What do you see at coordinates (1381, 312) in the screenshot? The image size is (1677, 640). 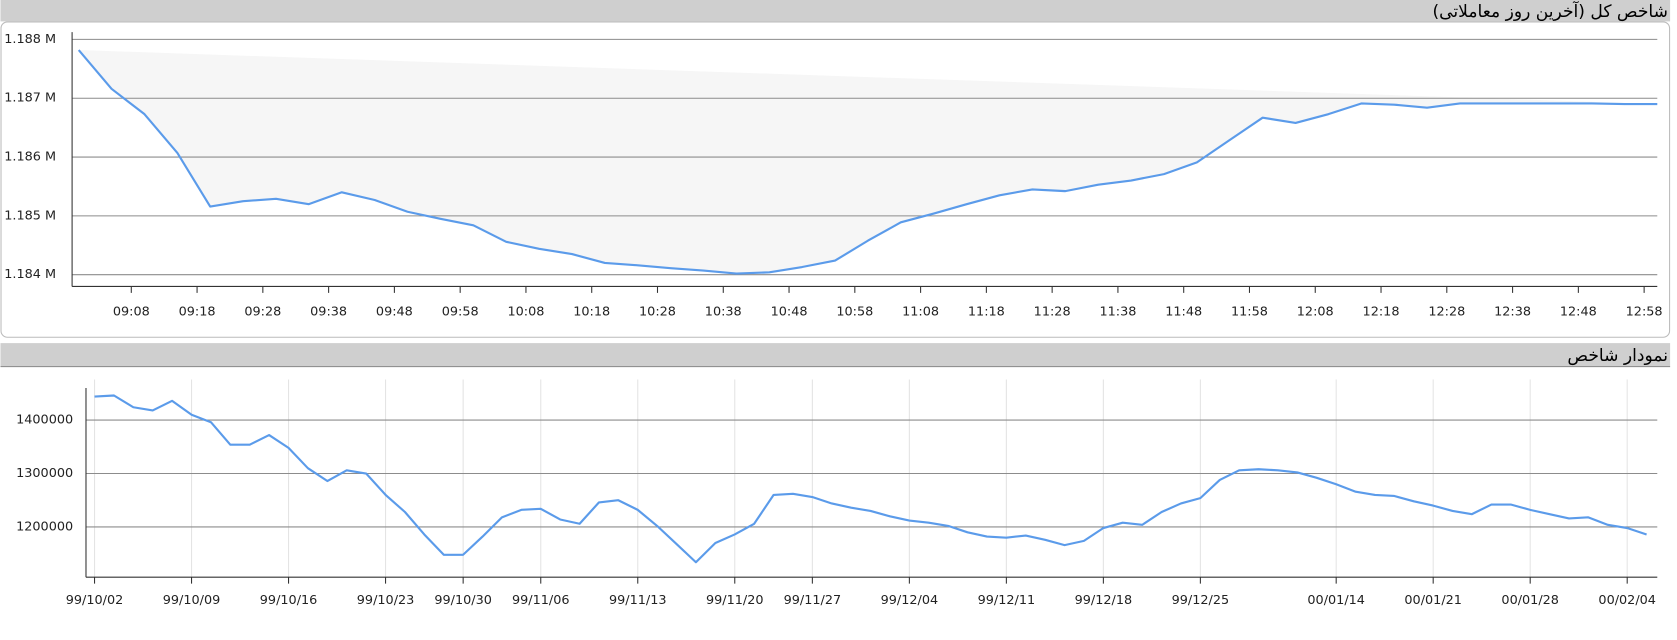 I see `x-tick-label: 12:18` at bounding box center [1381, 312].